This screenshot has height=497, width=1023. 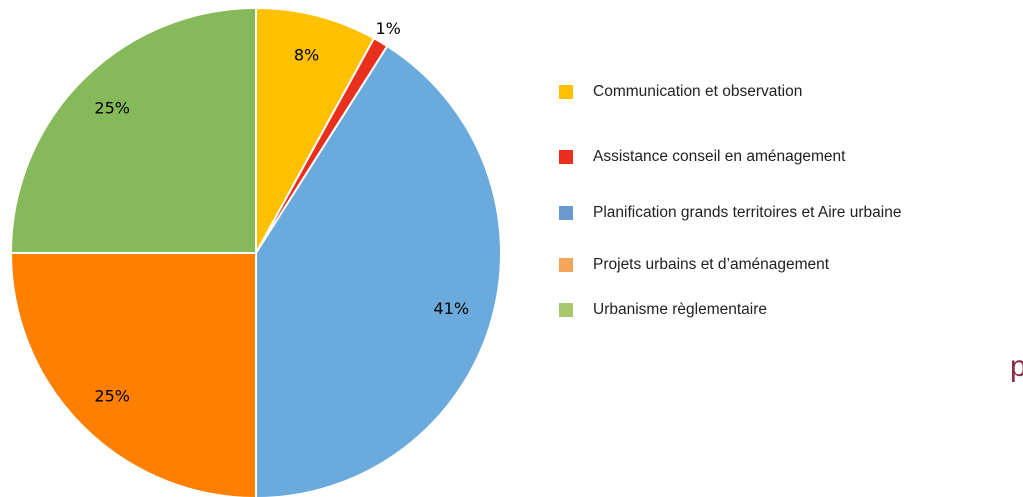 I want to click on data-label: 1%, so click(x=388, y=28).